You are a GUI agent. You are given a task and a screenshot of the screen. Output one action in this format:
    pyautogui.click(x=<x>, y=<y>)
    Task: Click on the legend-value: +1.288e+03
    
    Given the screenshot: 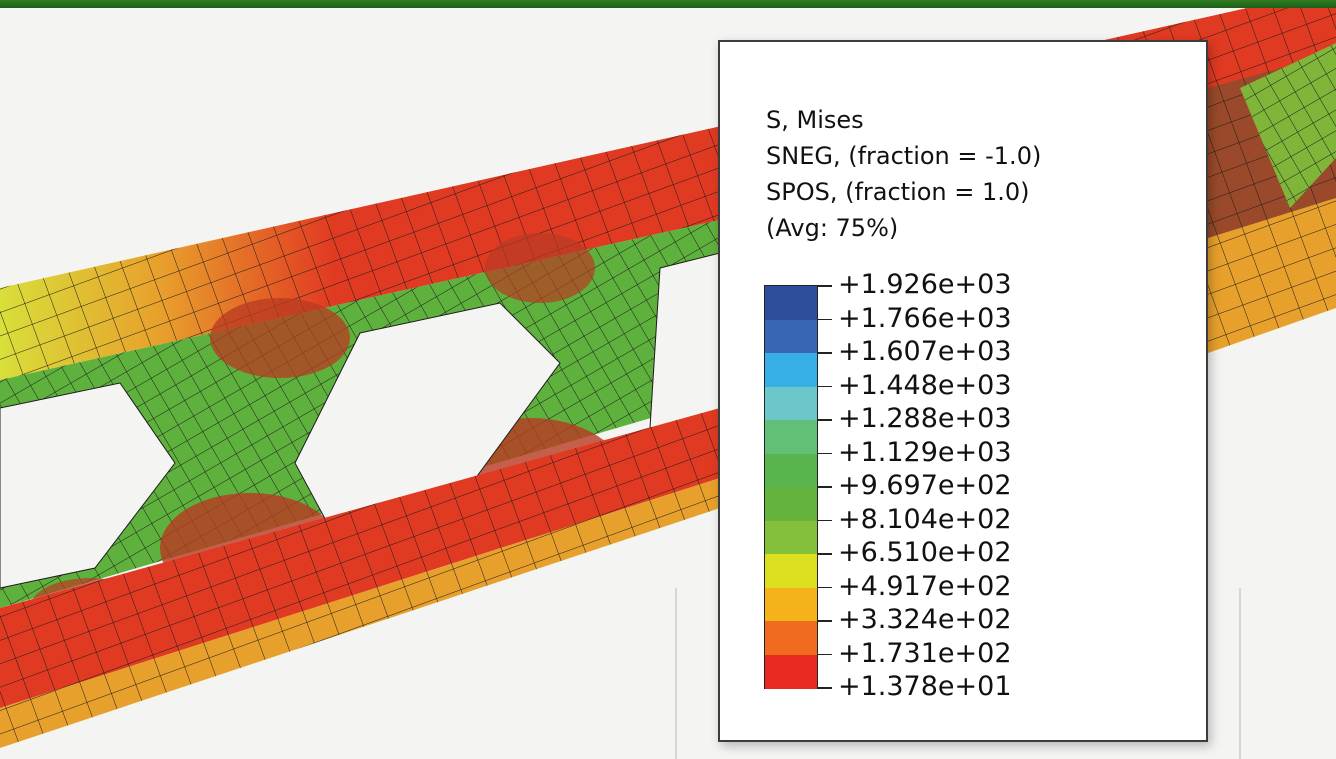 What is the action you would take?
    pyautogui.click(x=925, y=418)
    